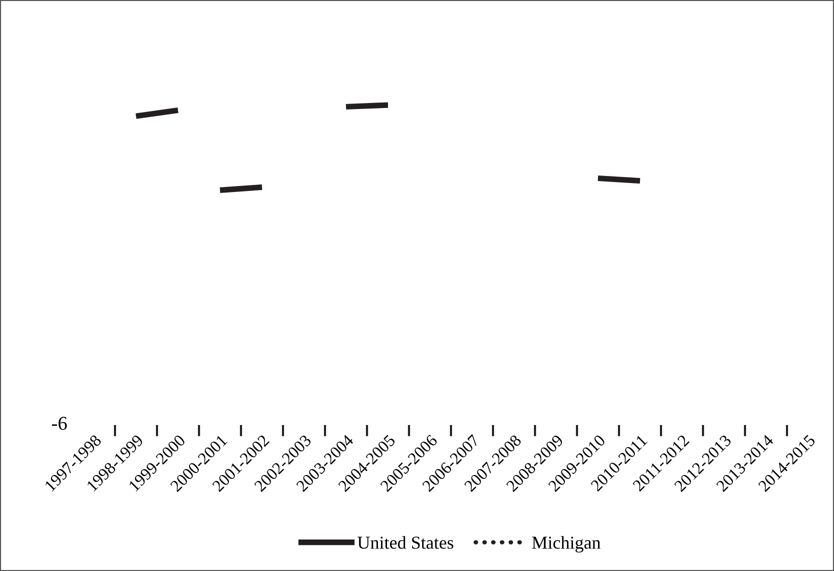 The height and width of the screenshot is (571, 834). I want to click on legend-label: United States, so click(406, 542).